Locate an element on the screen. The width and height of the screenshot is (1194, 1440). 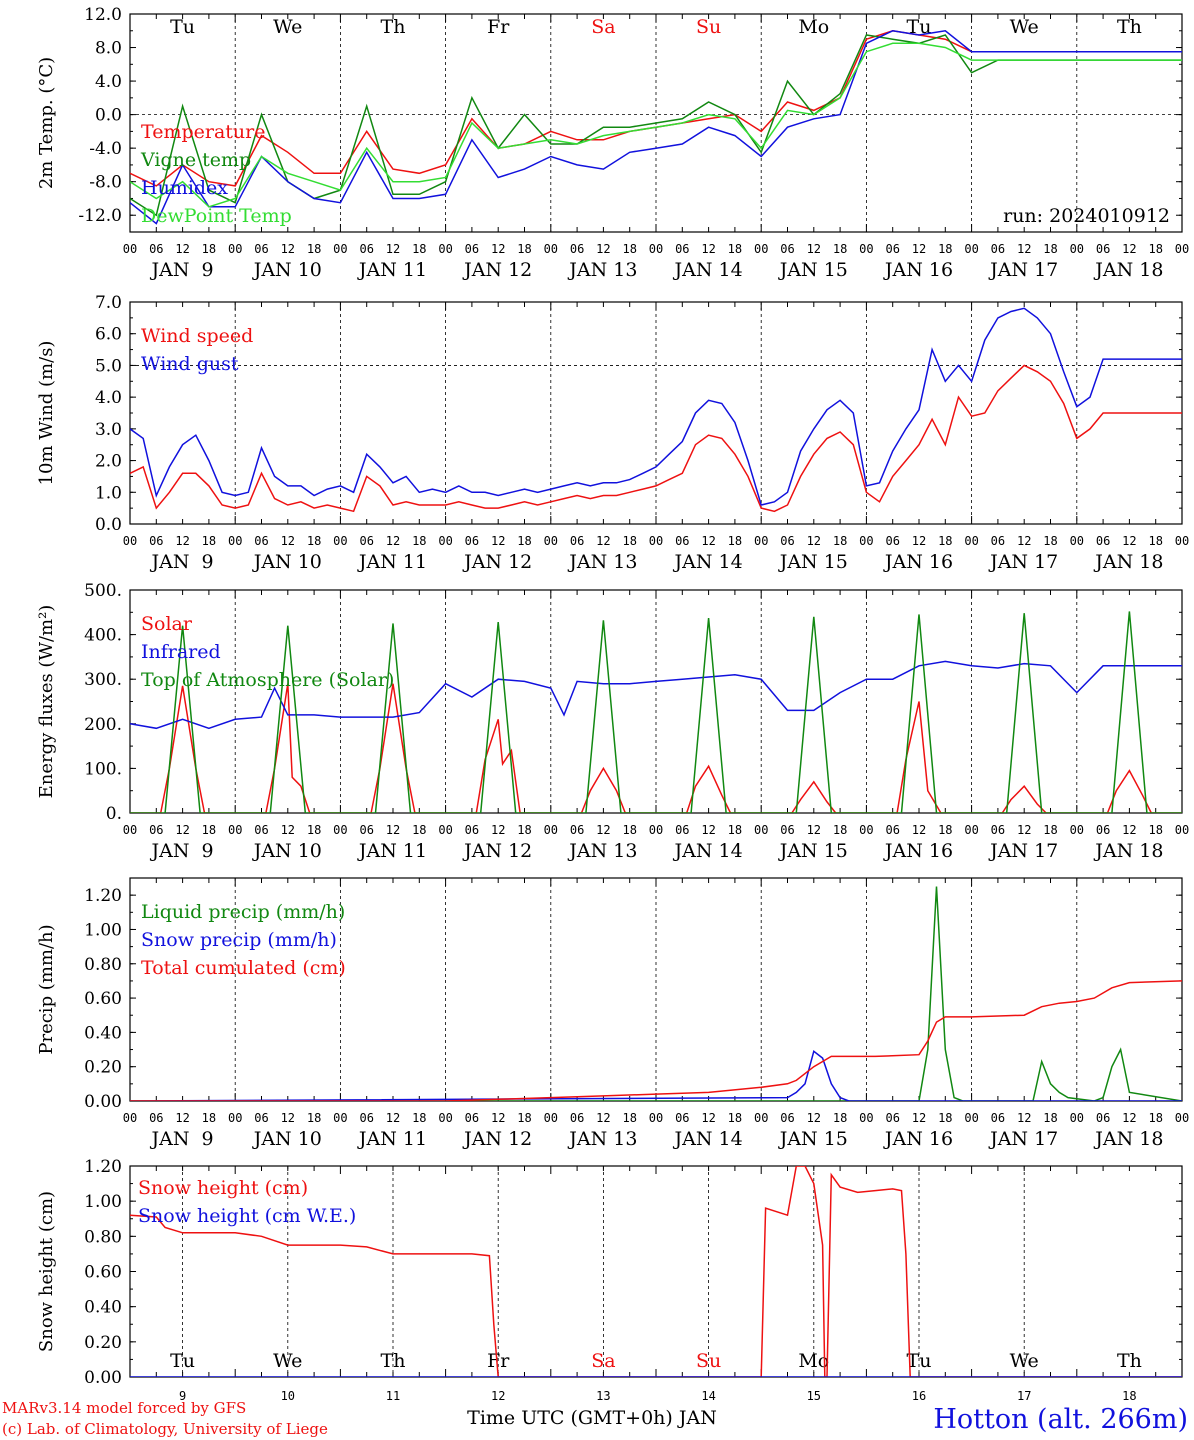
legend-entry: Liquid precip (mm/h) is located at coordinates (243, 912).